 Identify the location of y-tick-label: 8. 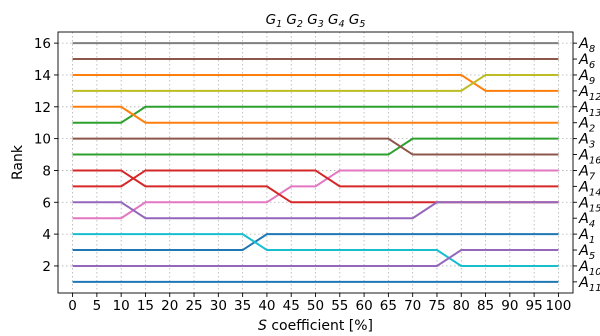
(46, 171).